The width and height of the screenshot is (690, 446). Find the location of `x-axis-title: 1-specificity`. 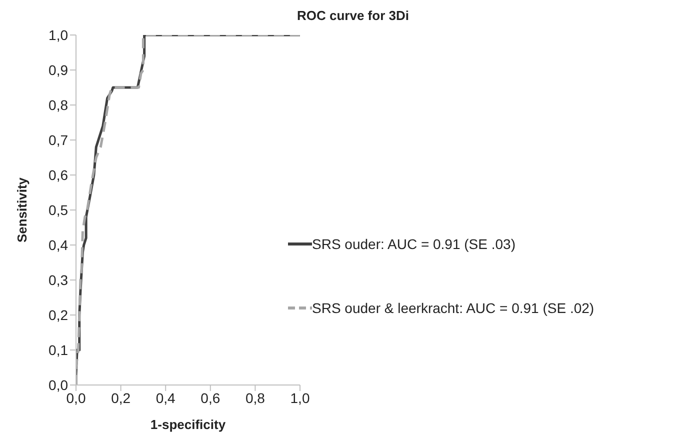

x-axis-title: 1-specificity is located at coordinates (188, 424).